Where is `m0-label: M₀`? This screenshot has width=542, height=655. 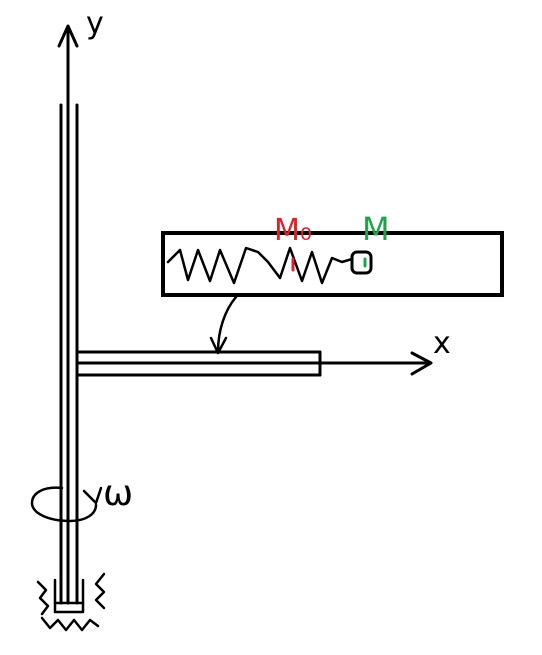
m0-label: M₀ is located at coordinates (293, 230).